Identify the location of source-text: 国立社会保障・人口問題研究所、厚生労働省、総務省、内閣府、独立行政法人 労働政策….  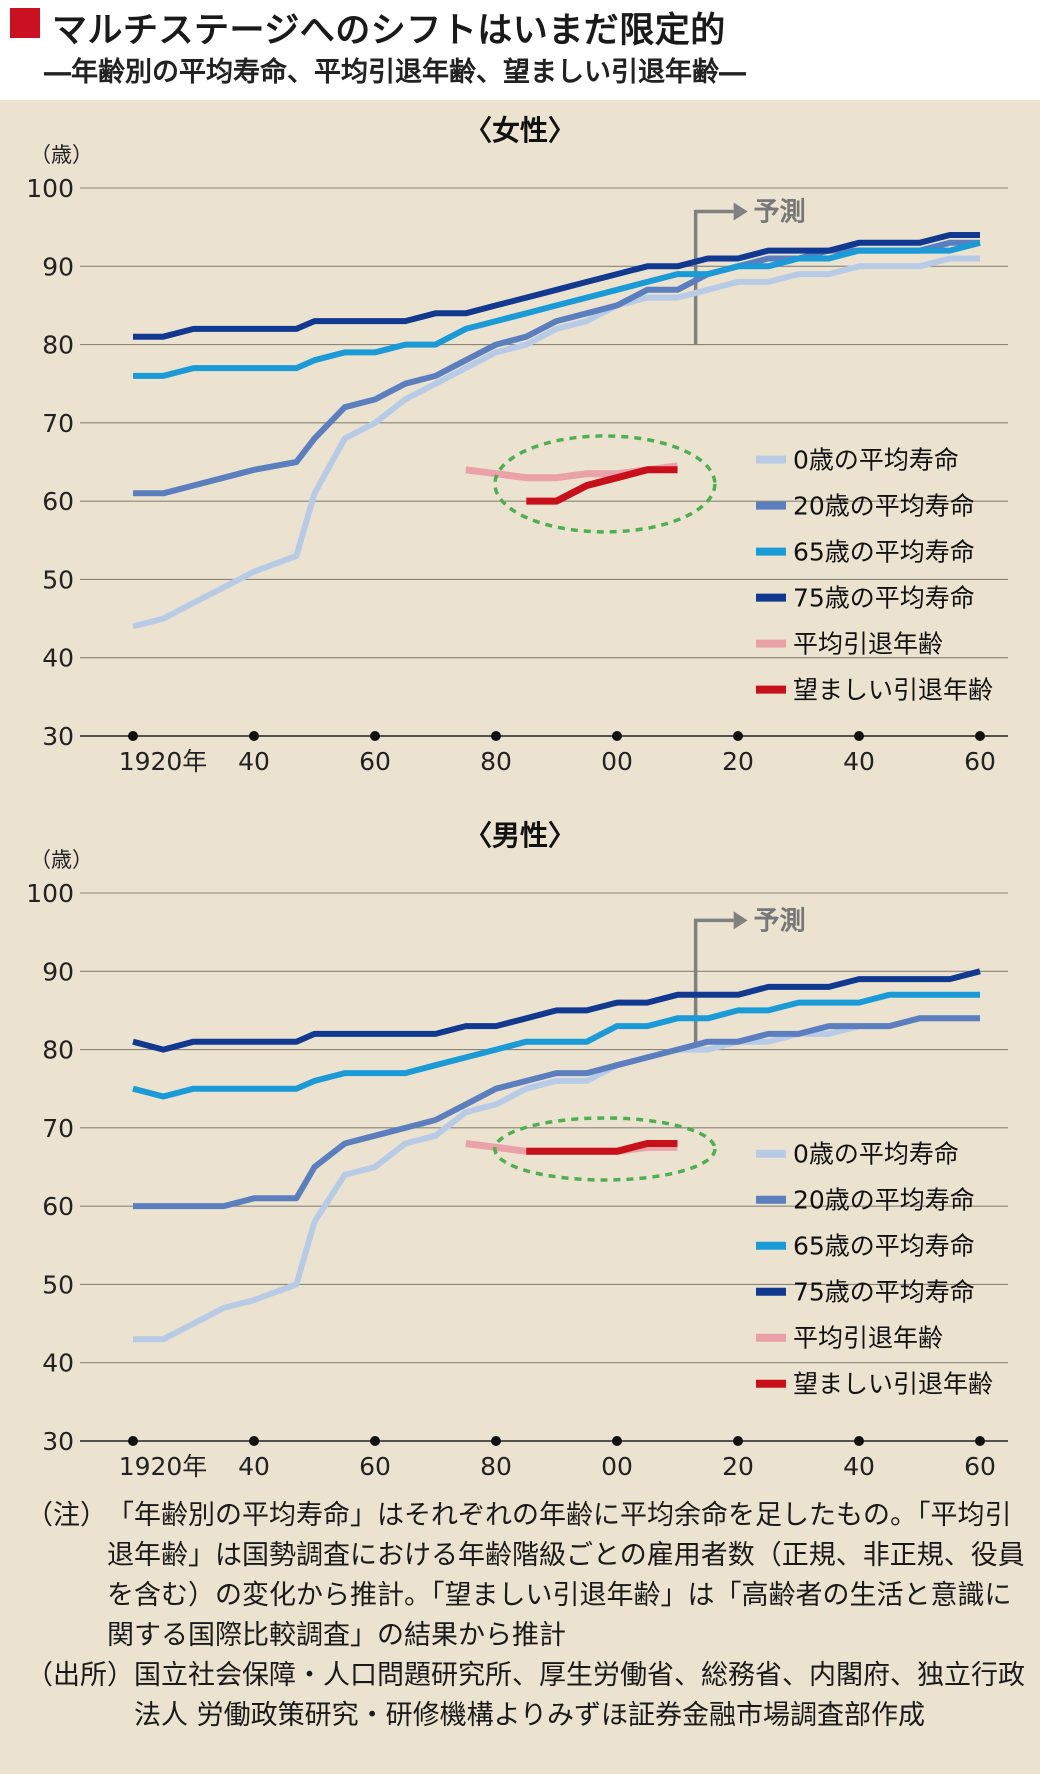
(579, 1695).